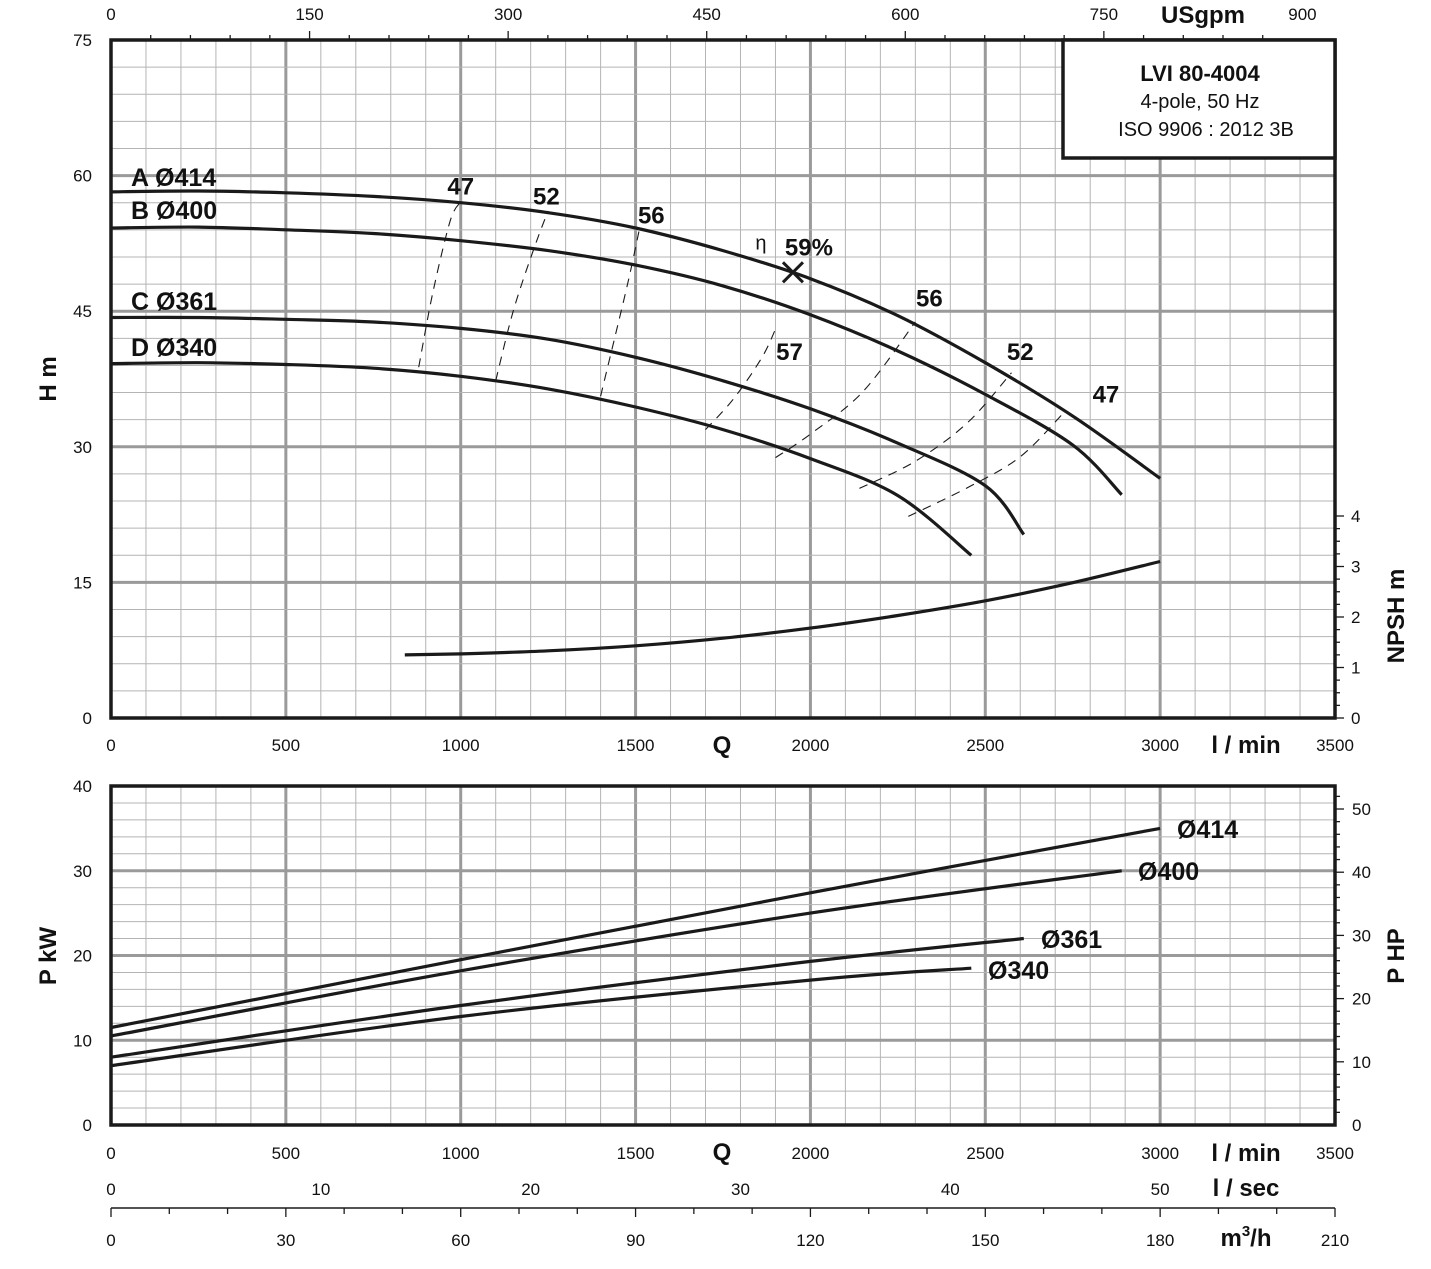 The width and height of the screenshot is (1431, 1269). What do you see at coordinates (793, 272) in the screenshot?
I see `bep-marker-stroke-b` at bounding box center [793, 272].